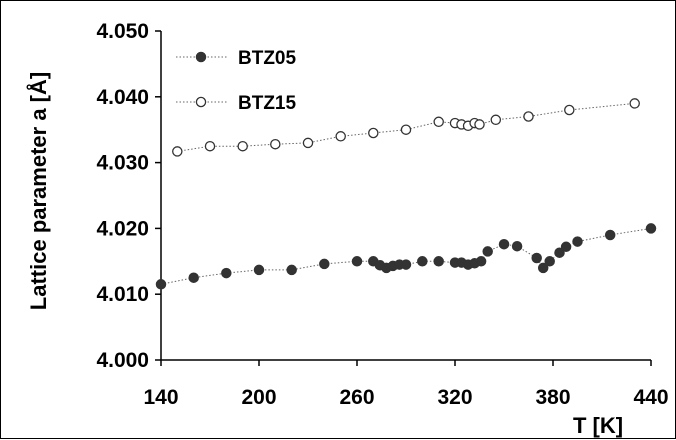 This screenshot has width=676, height=440. I want to click on legend-label: BTZ15, so click(267, 103).